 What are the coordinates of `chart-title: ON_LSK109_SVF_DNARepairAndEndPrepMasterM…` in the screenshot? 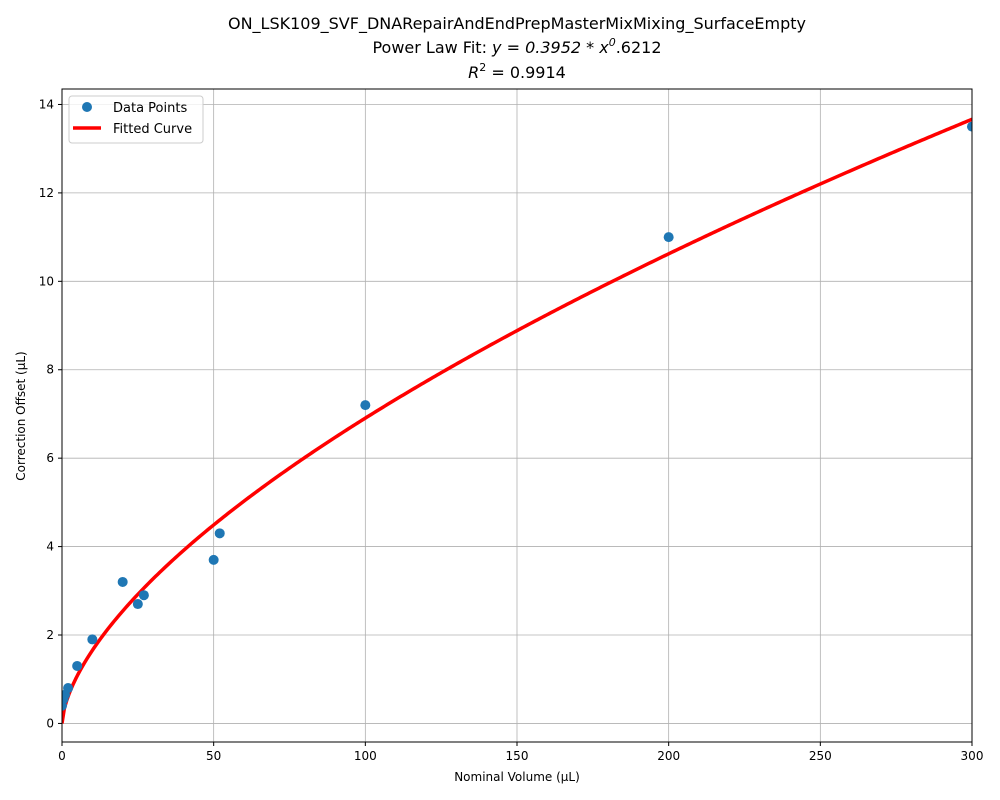 It's located at (517, 48).